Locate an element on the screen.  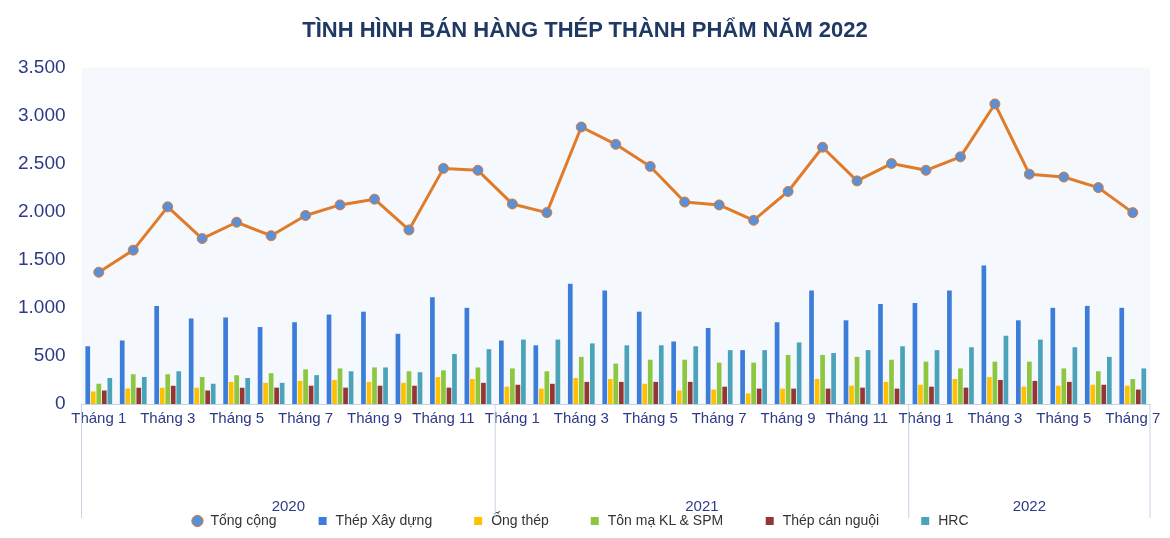
x-tick-label: Tháng 5 is located at coordinates (237, 418).